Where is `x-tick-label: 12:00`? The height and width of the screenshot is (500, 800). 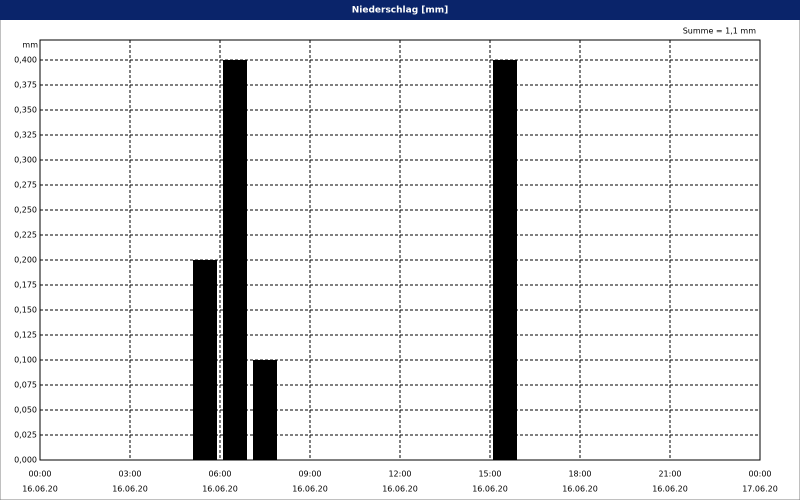 x-tick-label: 12:00 is located at coordinates (399, 474).